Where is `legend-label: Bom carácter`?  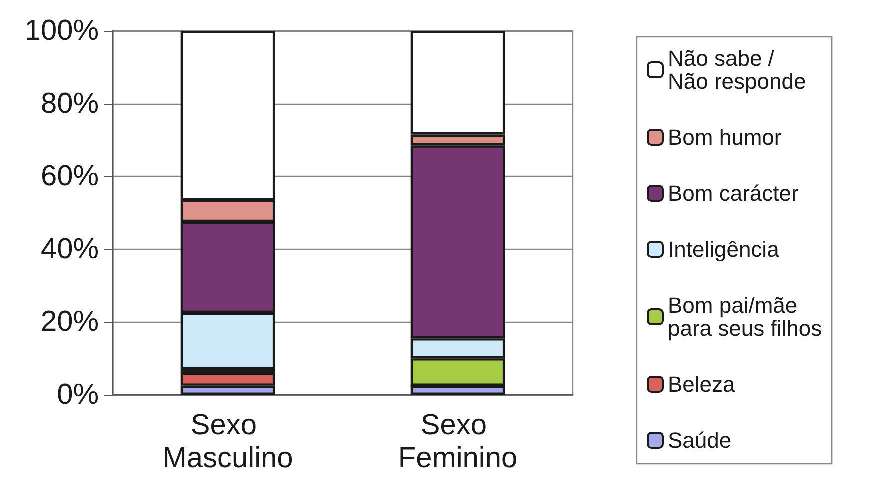 legend-label: Bom carácter is located at coordinates (733, 193).